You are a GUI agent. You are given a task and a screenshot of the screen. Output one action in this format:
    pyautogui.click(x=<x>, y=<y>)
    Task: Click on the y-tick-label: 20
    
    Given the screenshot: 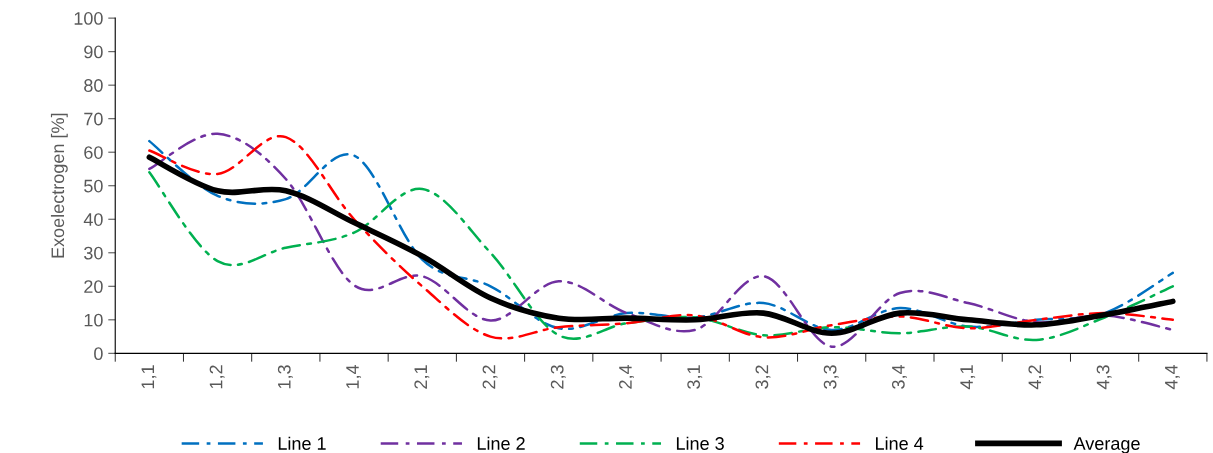 What is the action you would take?
    pyautogui.click(x=93, y=287)
    